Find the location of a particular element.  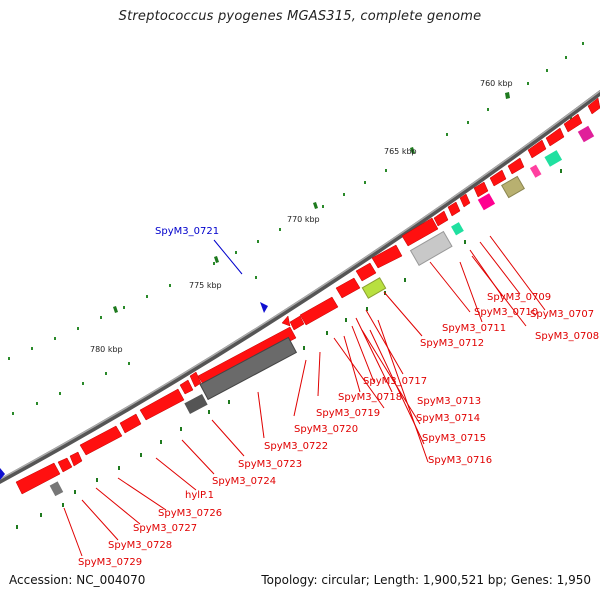

gene-label: SpyM3_0718 is located at coordinates (370, 397).